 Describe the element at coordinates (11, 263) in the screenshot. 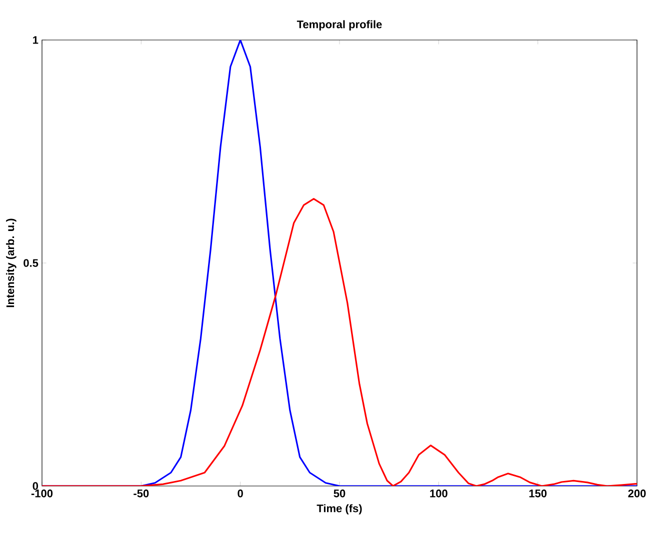

I see `y-axis-title: Intensity (arb. u.)` at that location.